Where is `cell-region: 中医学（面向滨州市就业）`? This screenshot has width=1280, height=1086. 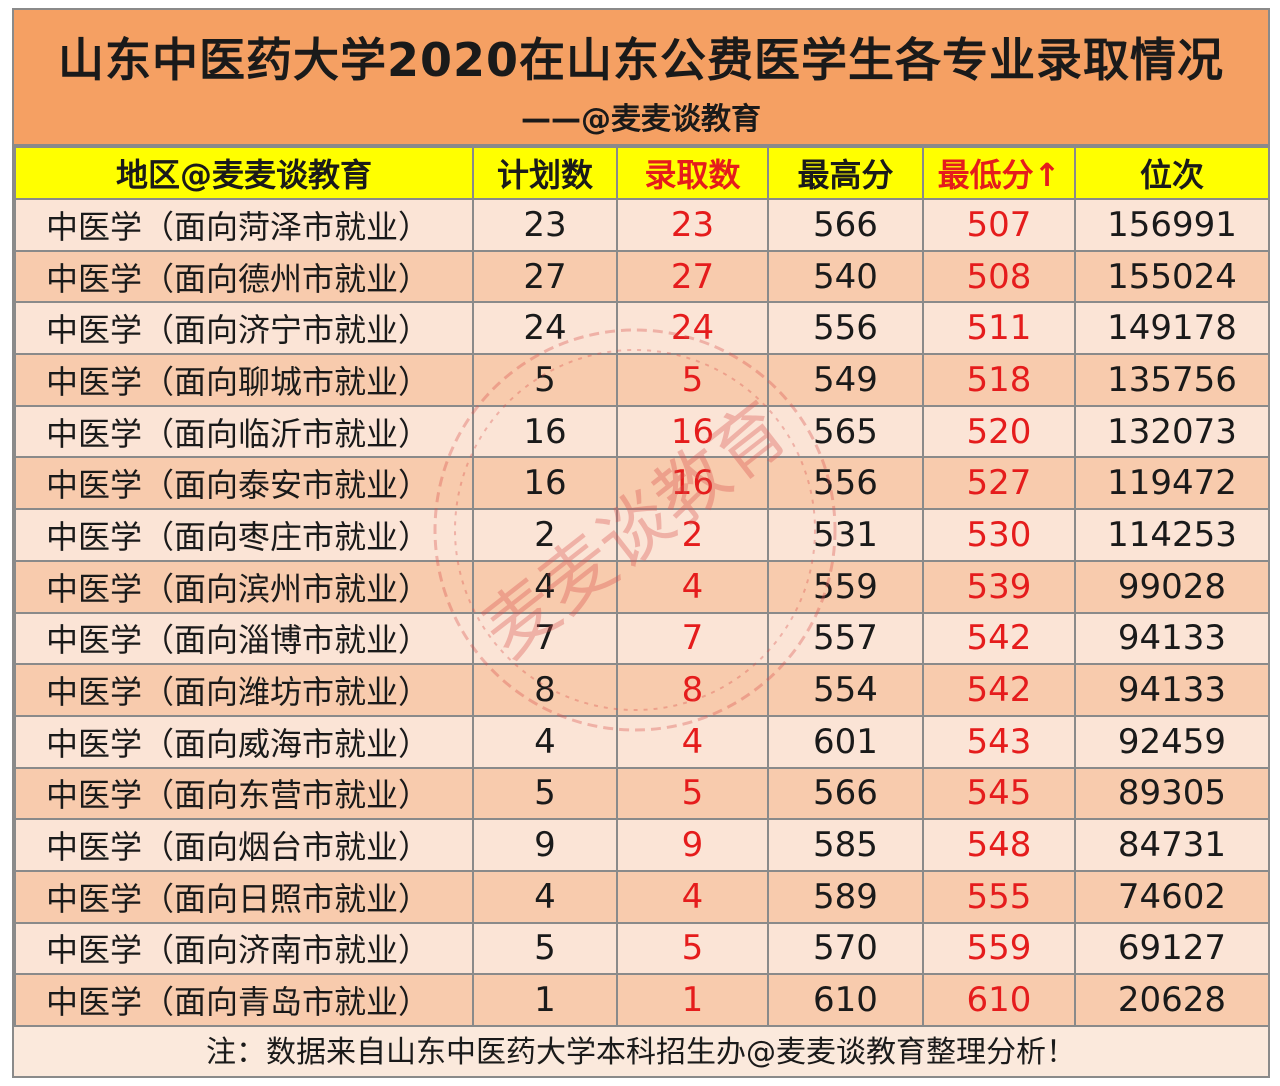 cell-region: 中医学（面向滨州市就业） is located at coordinates (244, 586).